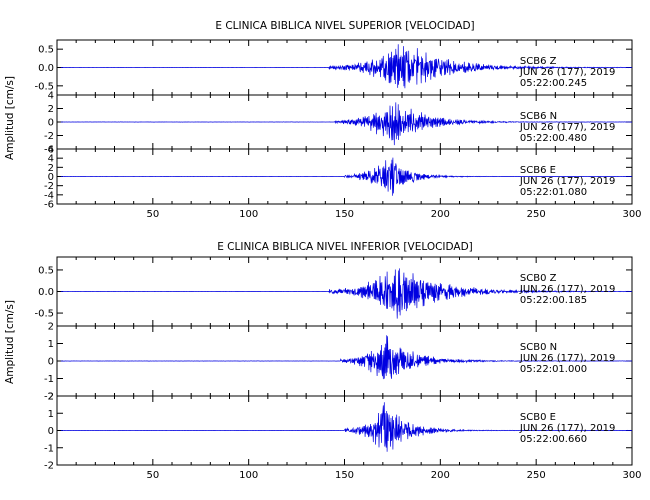  Describe the element at coordinates (553, 138) in the screenshot. I see `record-time-label: 05:22:00.480` at that location.